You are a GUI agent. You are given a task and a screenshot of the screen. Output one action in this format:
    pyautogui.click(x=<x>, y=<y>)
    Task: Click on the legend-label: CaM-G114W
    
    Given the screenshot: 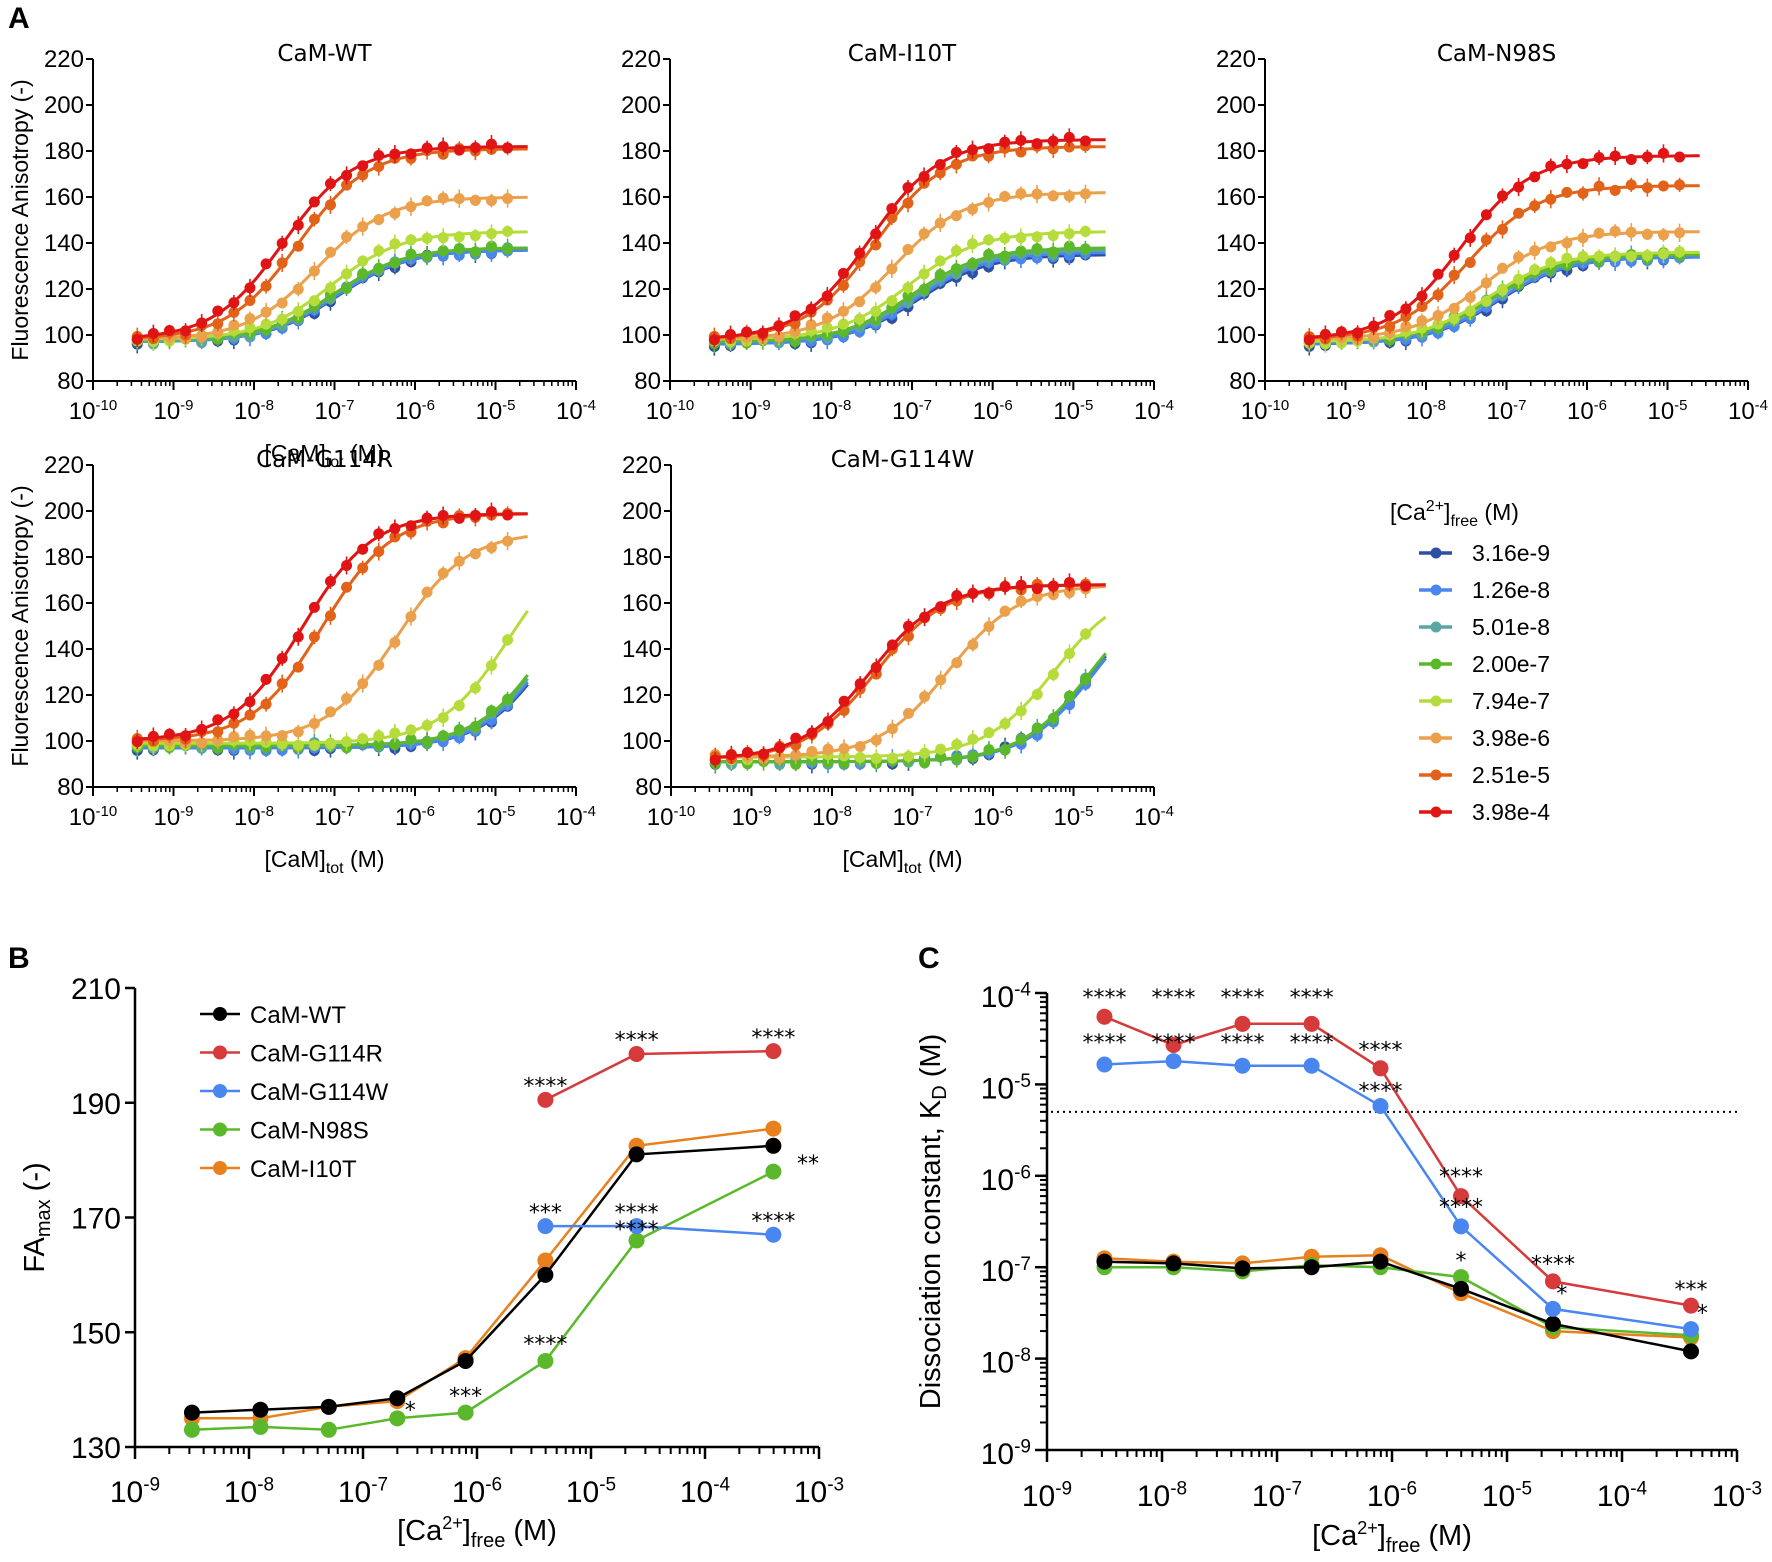 What is the action you would take?
    pyautogui.click(x=319, y=1092)
    